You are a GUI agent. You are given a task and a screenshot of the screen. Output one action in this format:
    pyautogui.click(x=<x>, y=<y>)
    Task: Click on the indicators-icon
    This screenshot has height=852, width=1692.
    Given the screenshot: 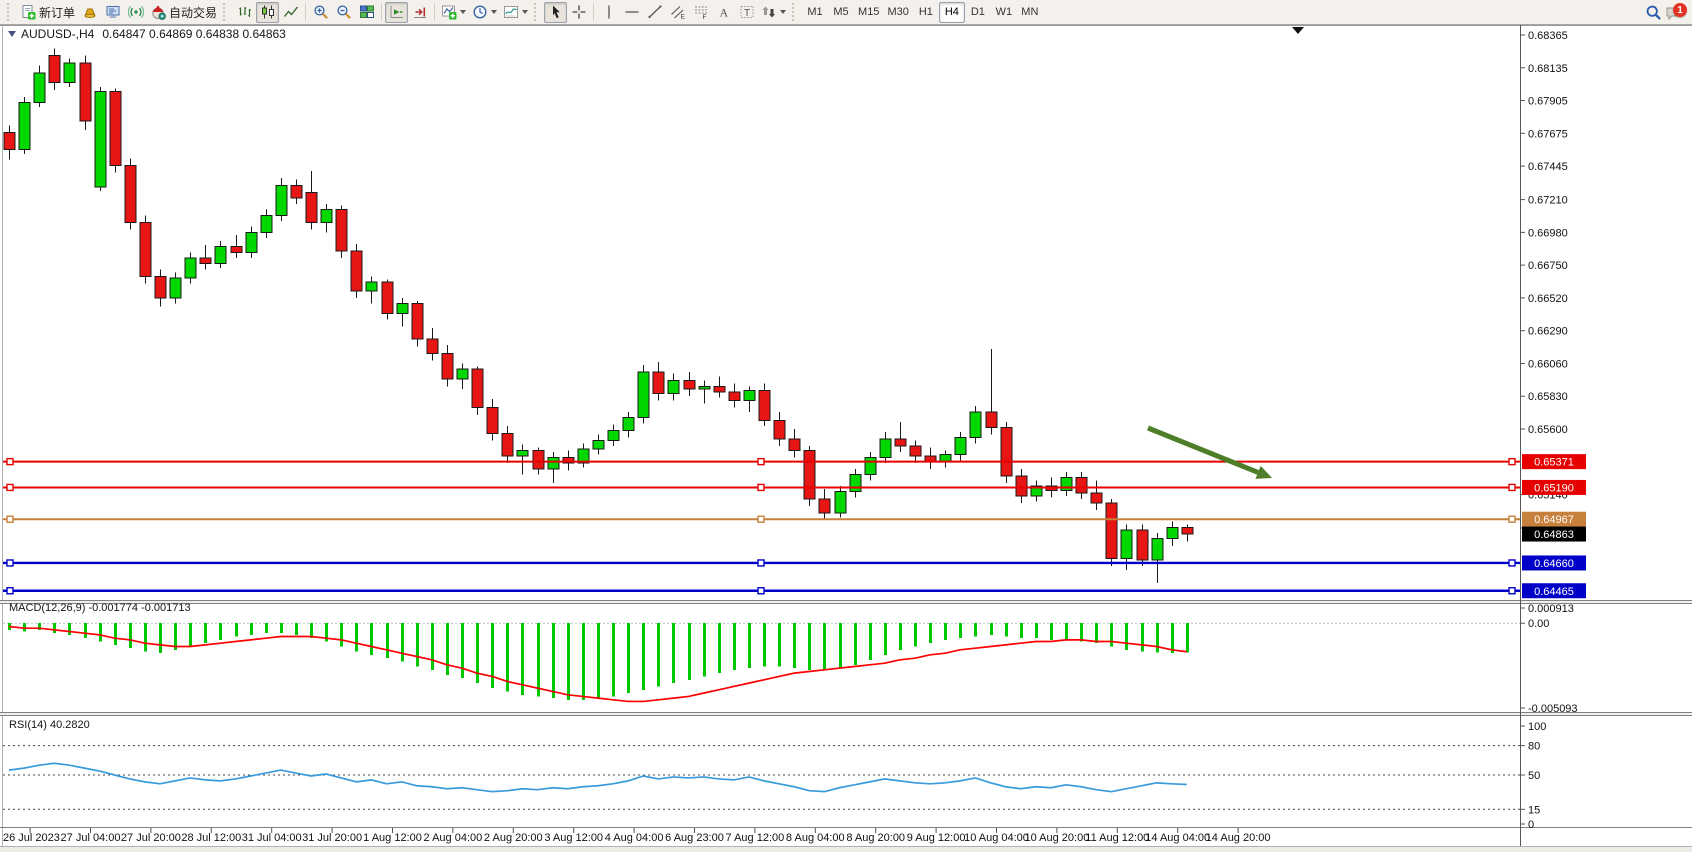 What is the action you would take?
    pyautogui.click(x=449, y=12)
    